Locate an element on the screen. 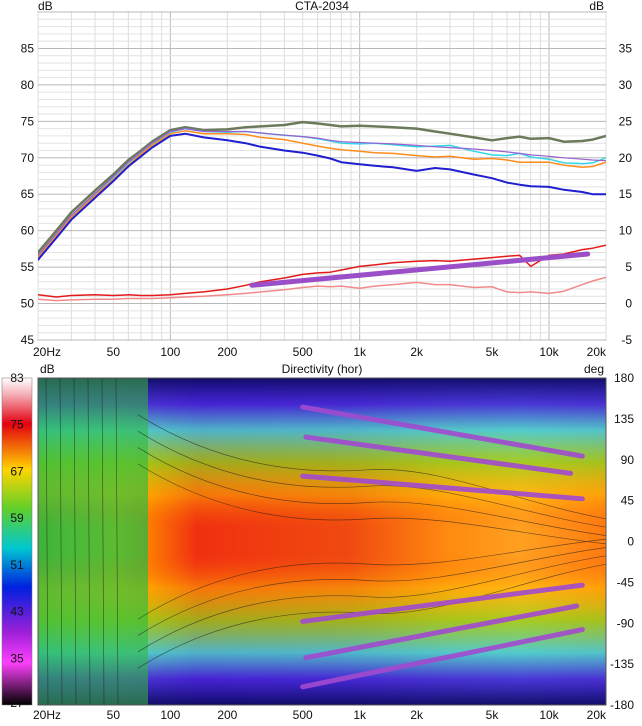 The image size is (642, 726). colorbar-tick-label: 75 is located at coordinates (17, 425).